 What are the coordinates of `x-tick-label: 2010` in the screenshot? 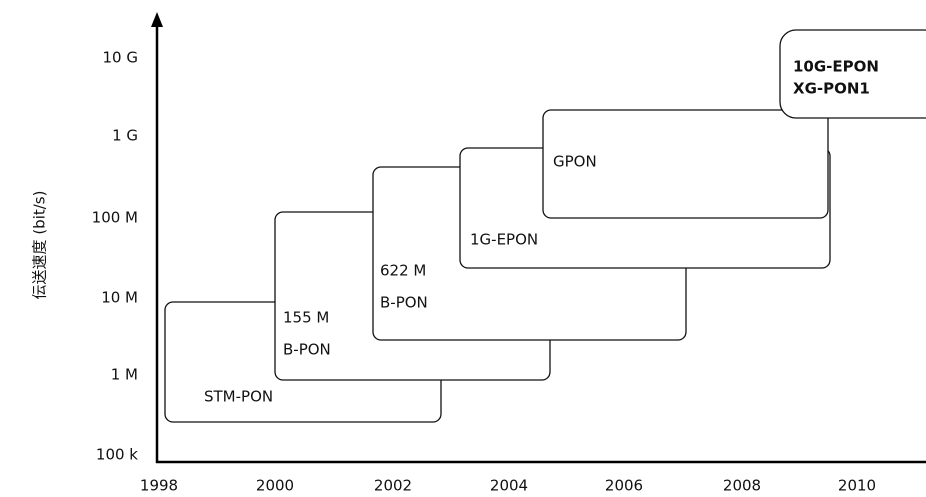 It's located at (857, 486).